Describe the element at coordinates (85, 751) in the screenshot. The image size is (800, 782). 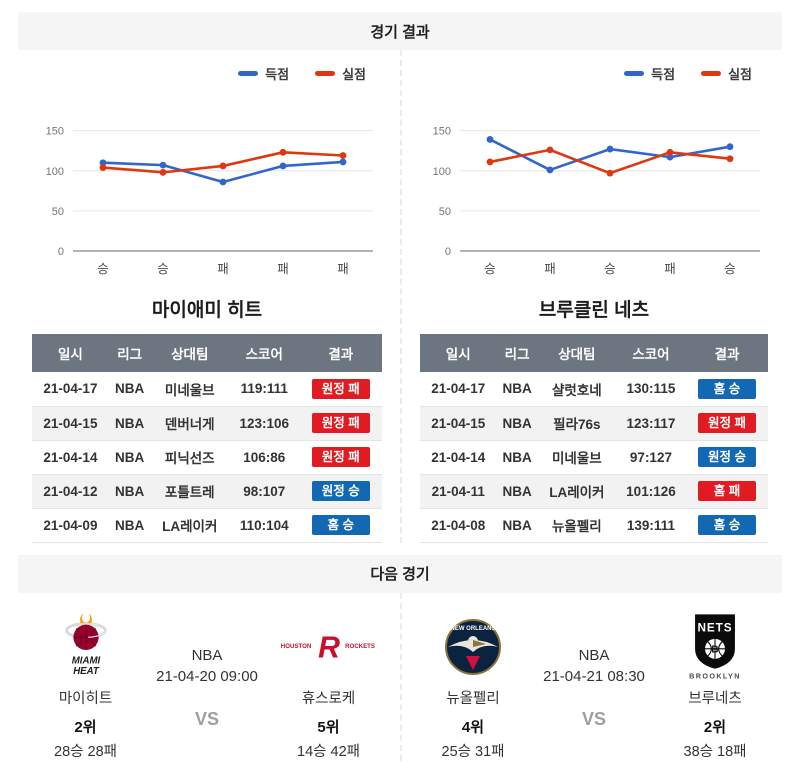
I see `team-record: 28승 28패` at that location.